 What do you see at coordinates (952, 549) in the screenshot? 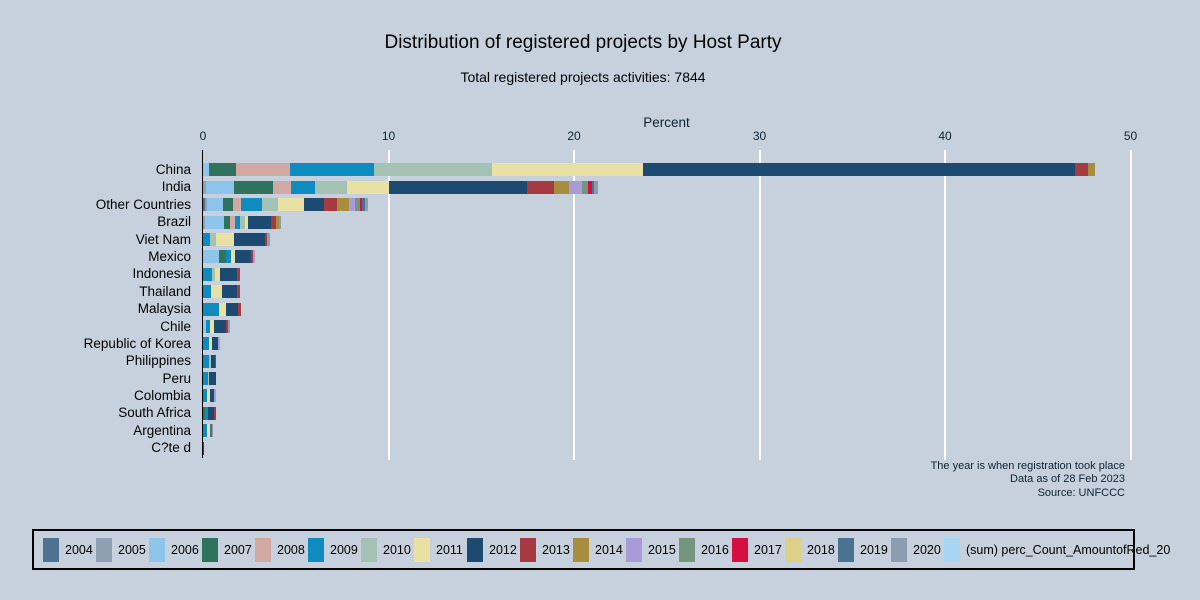
I see `legend-swatch-sum` at bounding box center [952, 549].